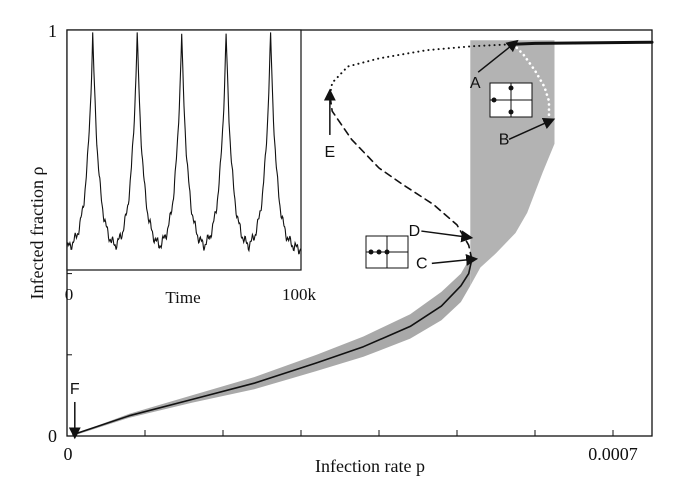 Image resolution: width=675 pixels, height=482 pixels. I want to click on y-tick-label-1: 1, so click(52, 31).